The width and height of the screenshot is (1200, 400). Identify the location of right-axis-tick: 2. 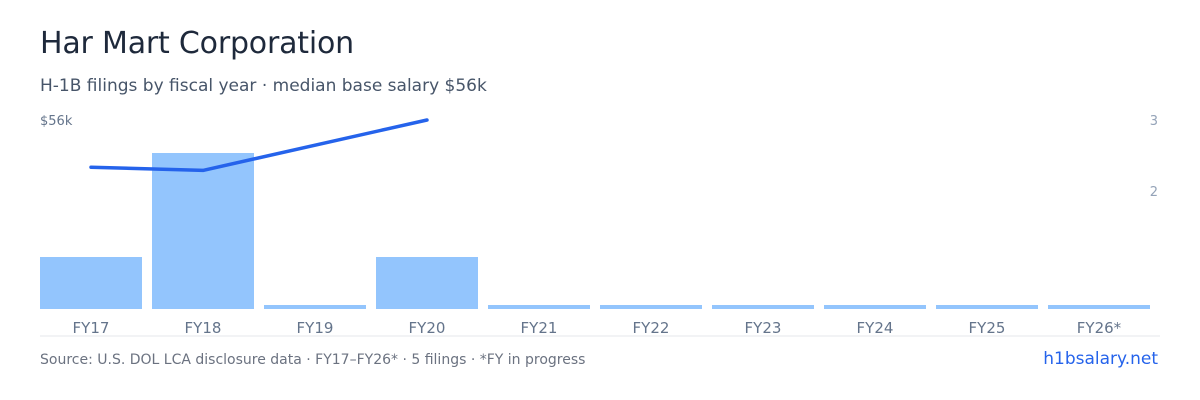
(1154, 192).